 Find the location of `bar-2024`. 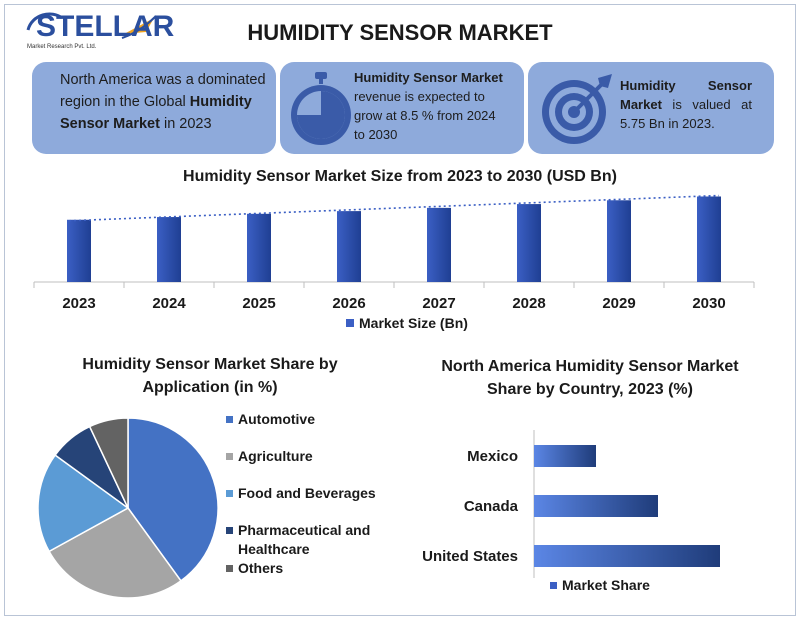

bar-2024 is located at coordinates (169, 249).